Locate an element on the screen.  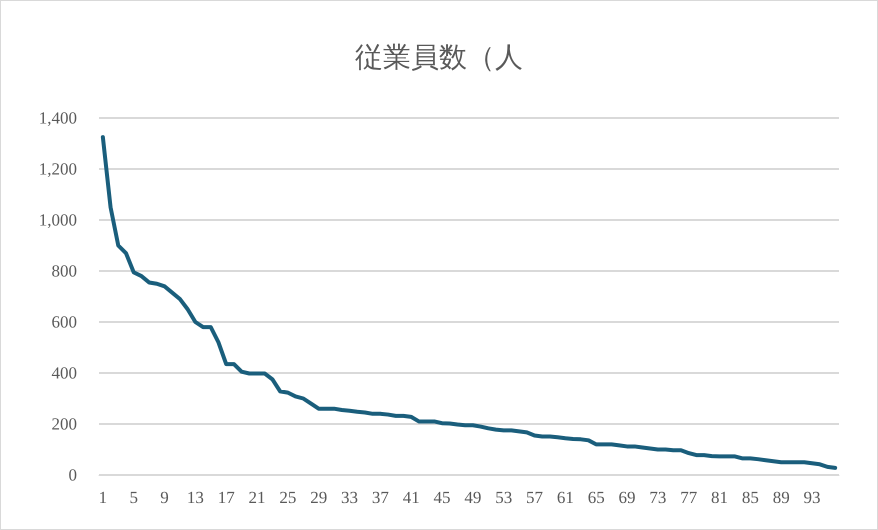
x-tick-label: 9 is located at coordinates (164, 497).